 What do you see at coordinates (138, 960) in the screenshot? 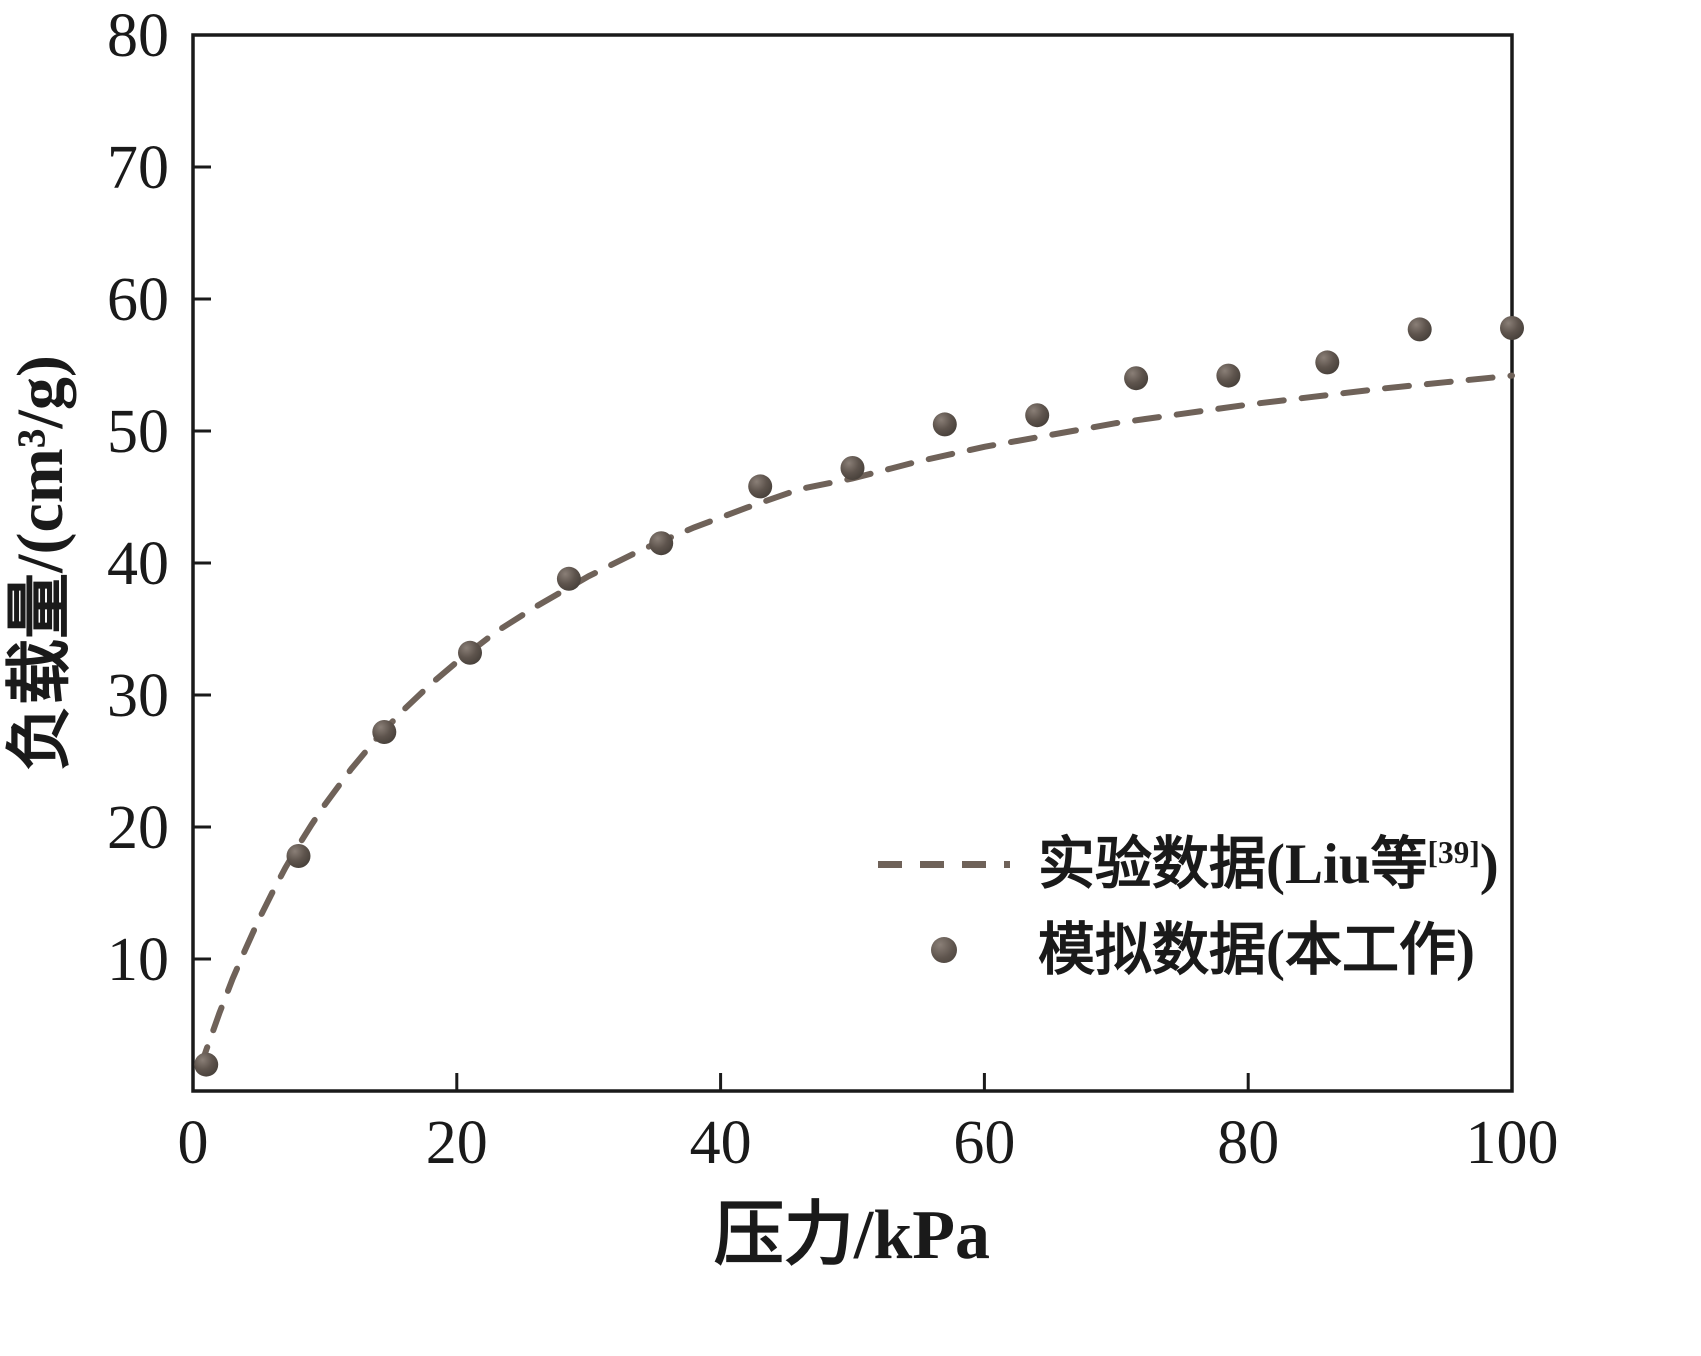
I see `y-tick-label: 10` at bounding box center [138, 960].